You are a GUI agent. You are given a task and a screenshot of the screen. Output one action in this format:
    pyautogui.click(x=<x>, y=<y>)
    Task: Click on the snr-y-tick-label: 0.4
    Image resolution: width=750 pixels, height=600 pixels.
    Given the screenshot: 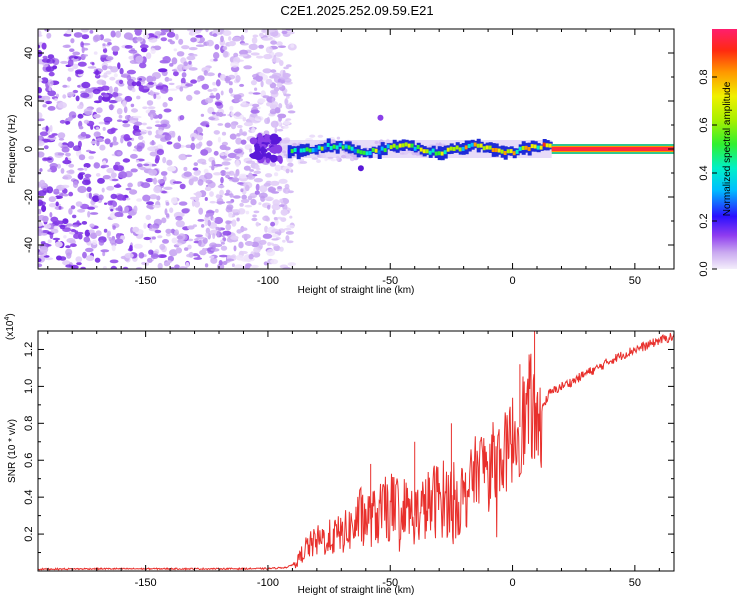 What is the action you would take?
    pyautogui.click(x=29, y=497)
    